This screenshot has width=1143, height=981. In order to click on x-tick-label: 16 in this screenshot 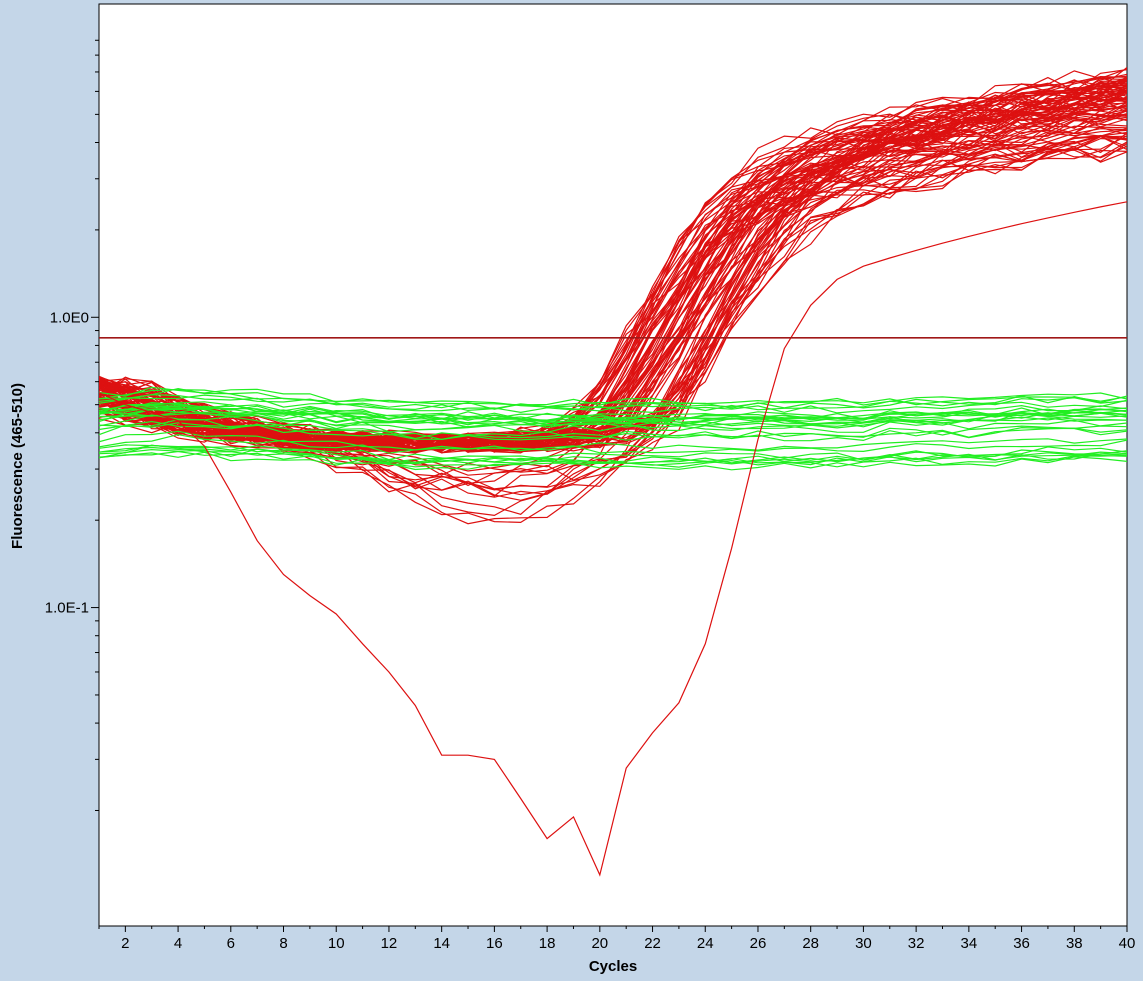, I will do `click(494, 943)`.